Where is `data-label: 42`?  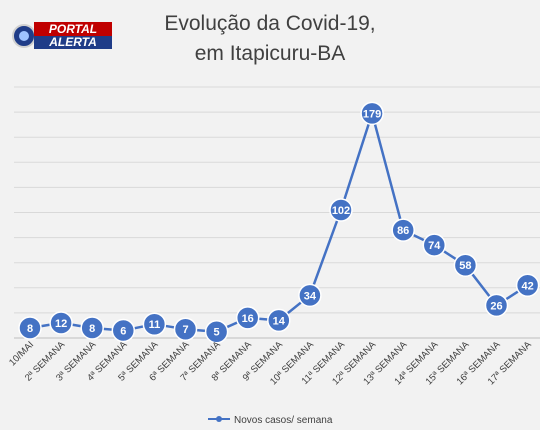 data-label: 42 is located at coordinates (527, 286).